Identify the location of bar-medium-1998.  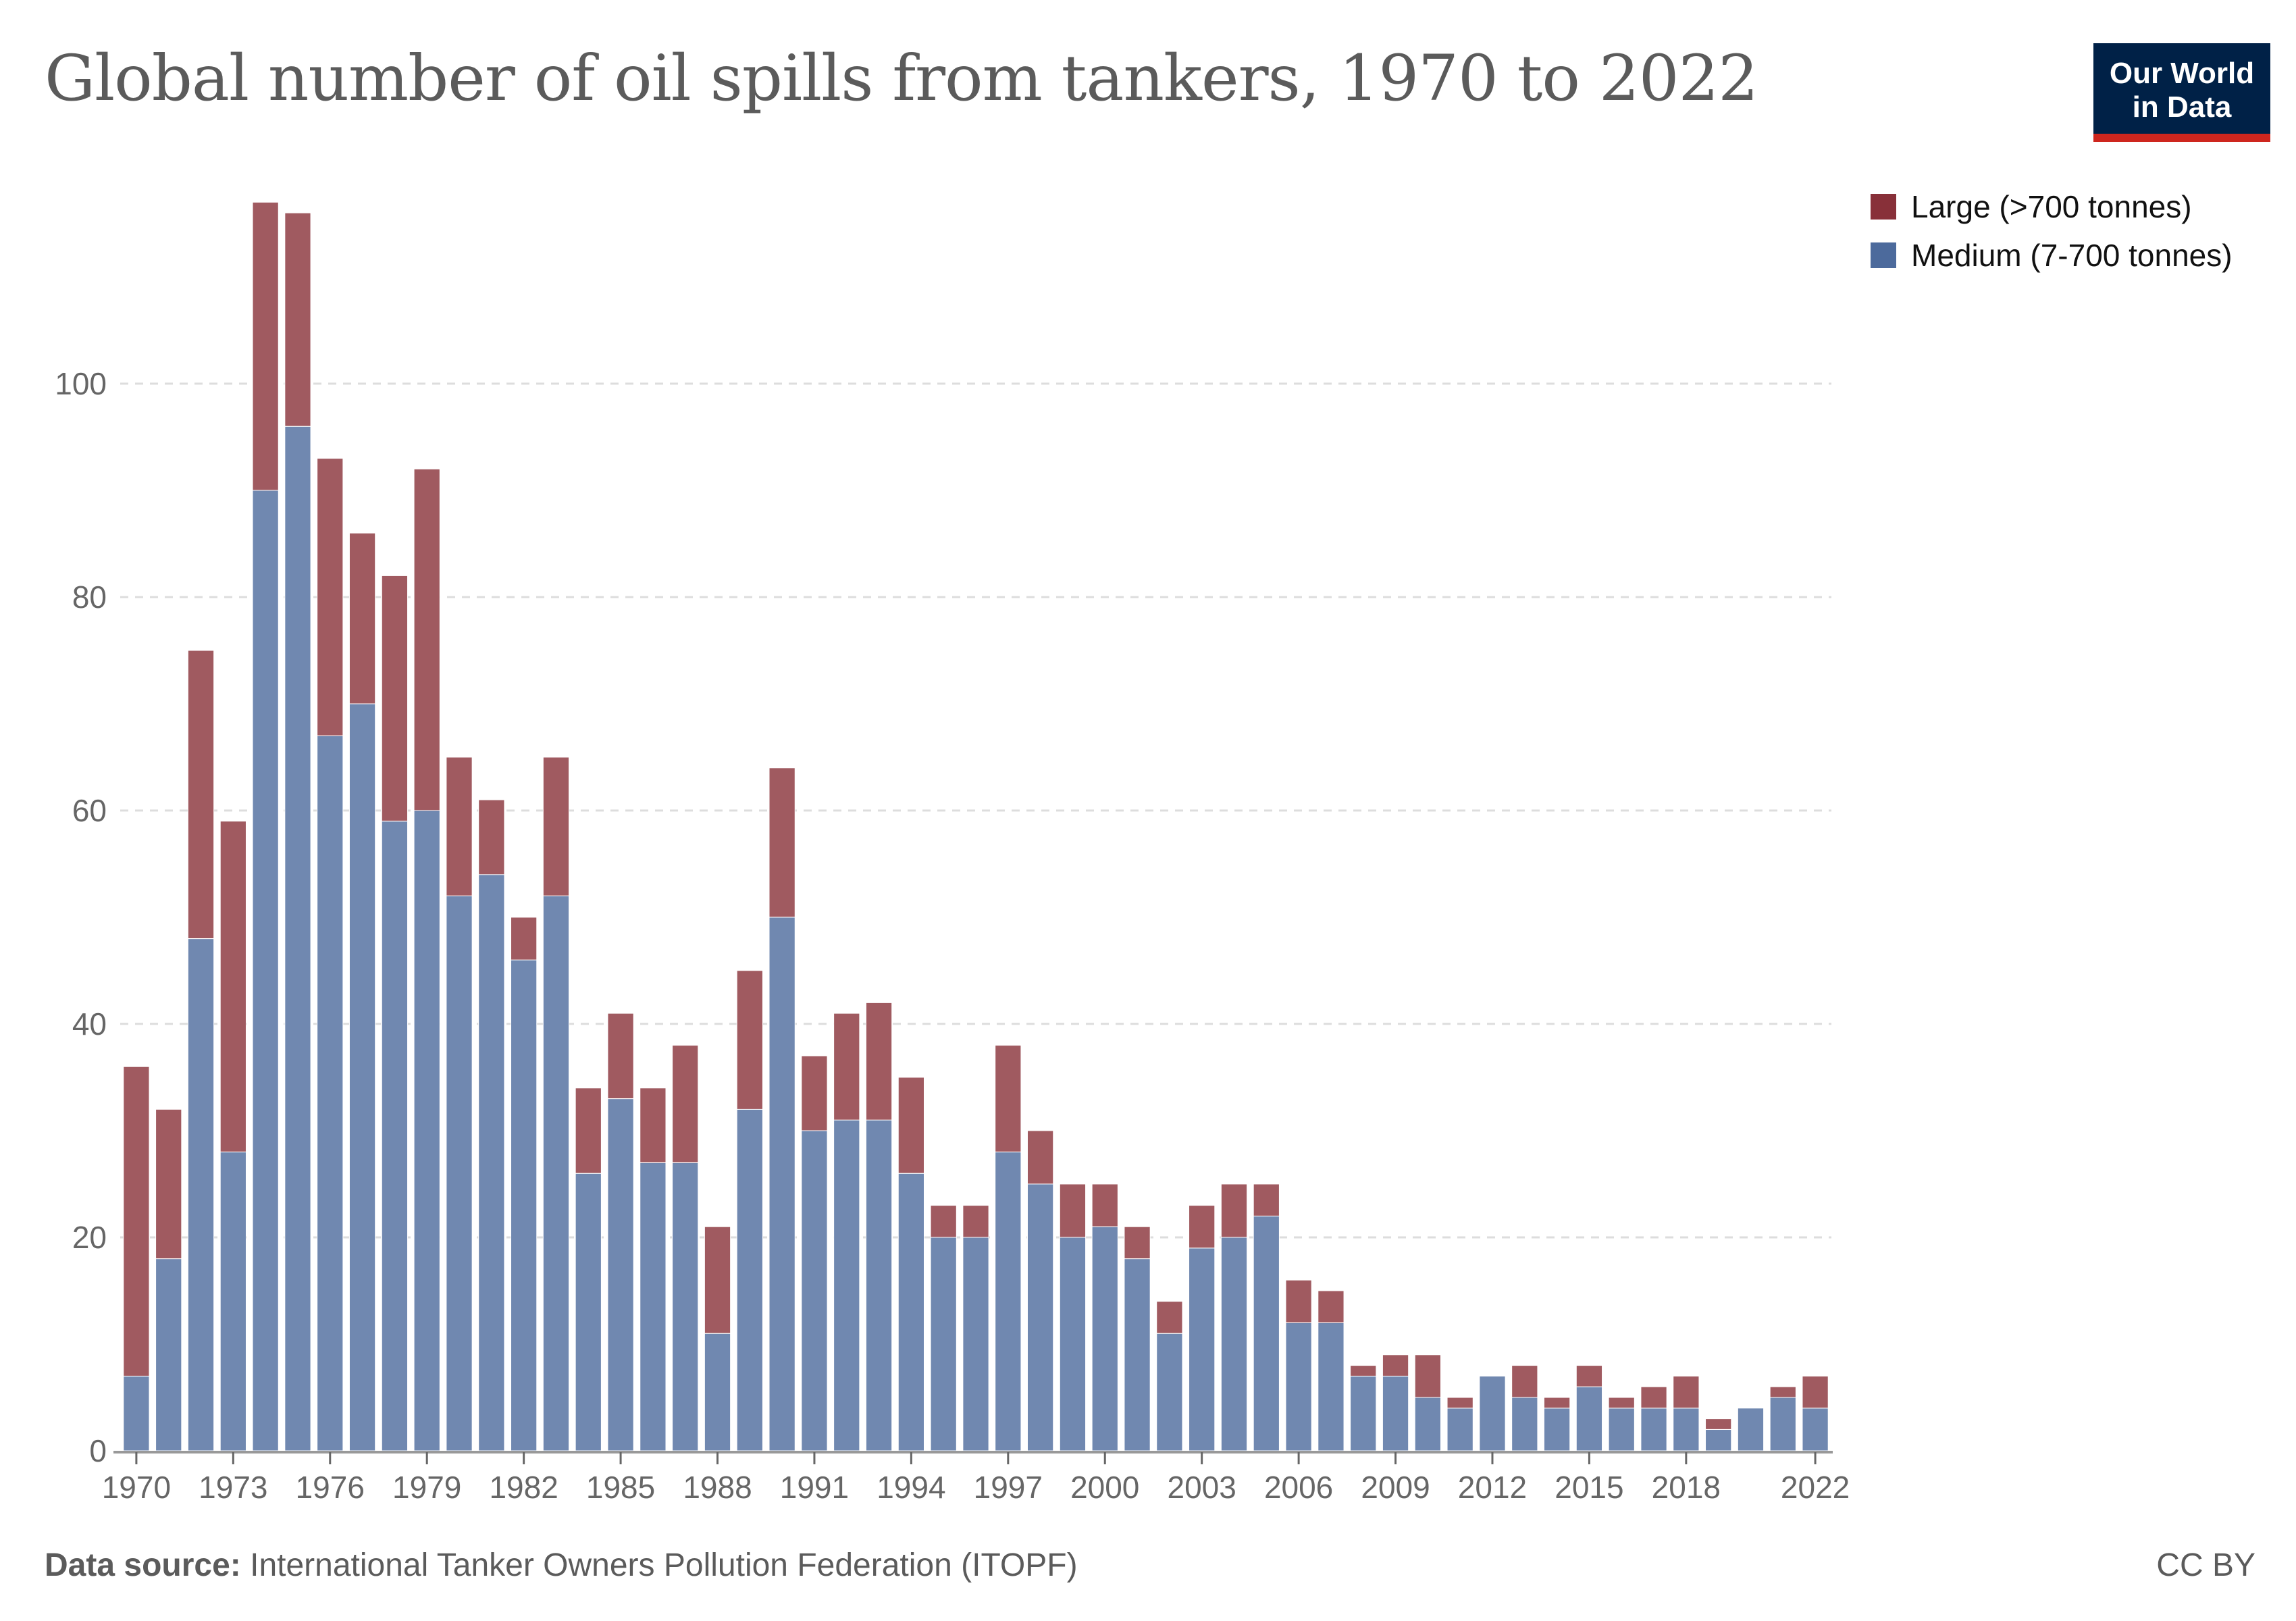
(1040, 1317).